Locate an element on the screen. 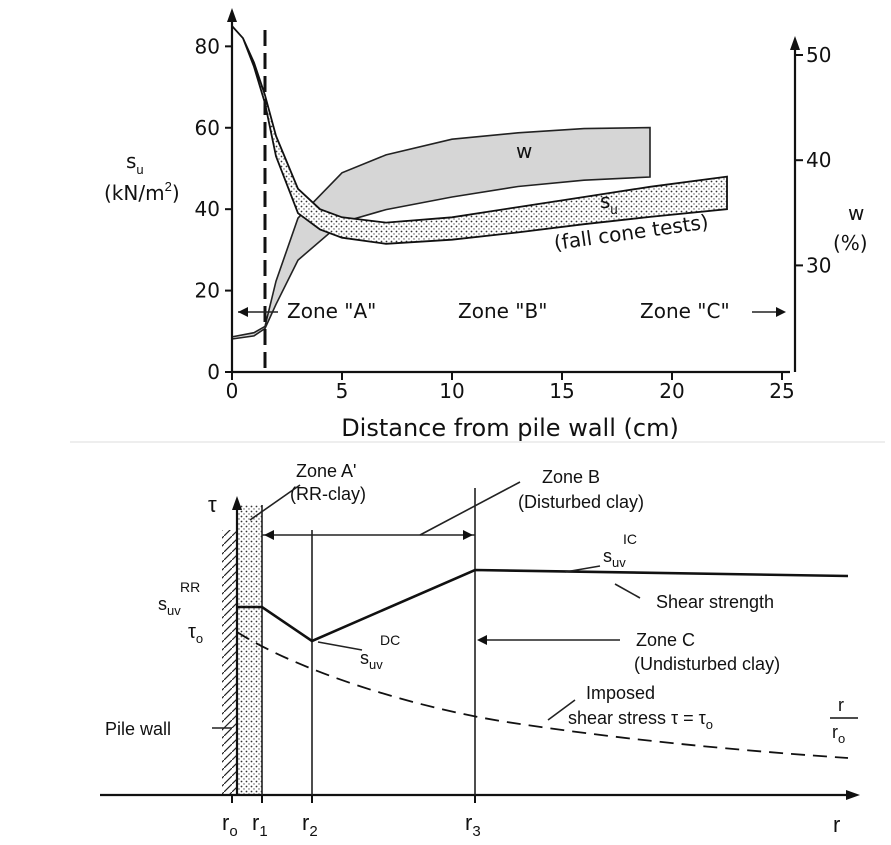  suv-dc-label: suv is located at coordinates (371, 660).